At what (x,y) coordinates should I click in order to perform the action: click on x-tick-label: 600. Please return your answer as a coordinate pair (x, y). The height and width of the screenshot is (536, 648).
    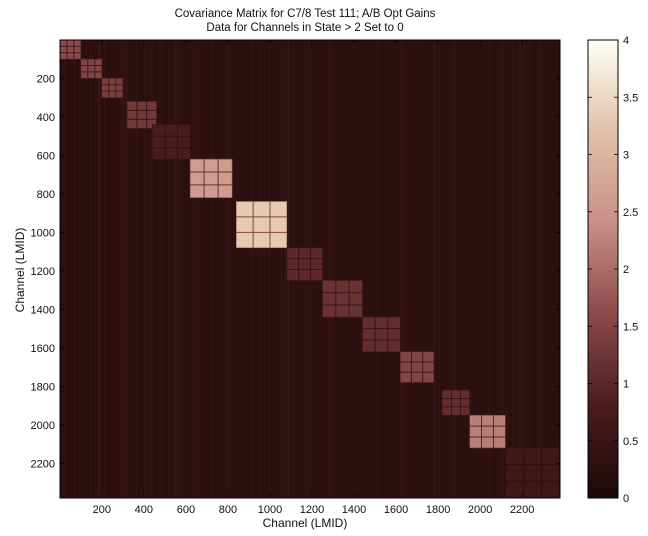
    Looking at the image, I should click on (186, 510).